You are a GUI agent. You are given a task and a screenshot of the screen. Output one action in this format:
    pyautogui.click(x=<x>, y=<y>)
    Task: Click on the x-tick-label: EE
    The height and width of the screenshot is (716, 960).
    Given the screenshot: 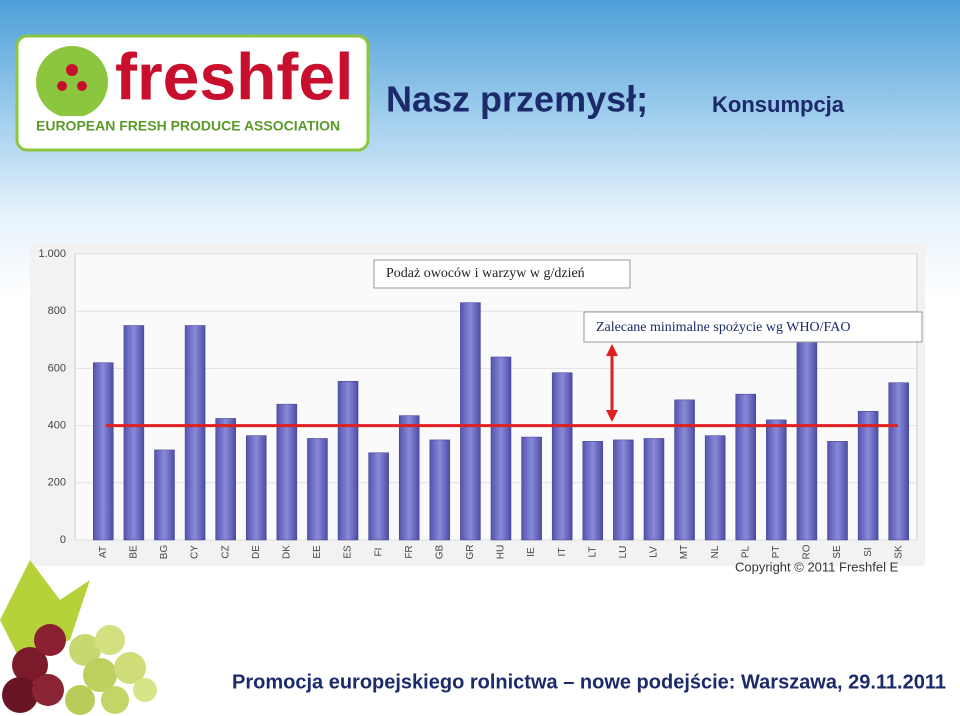 What is the action you would take?
    pyautogui.click(x=317, y=552)
    